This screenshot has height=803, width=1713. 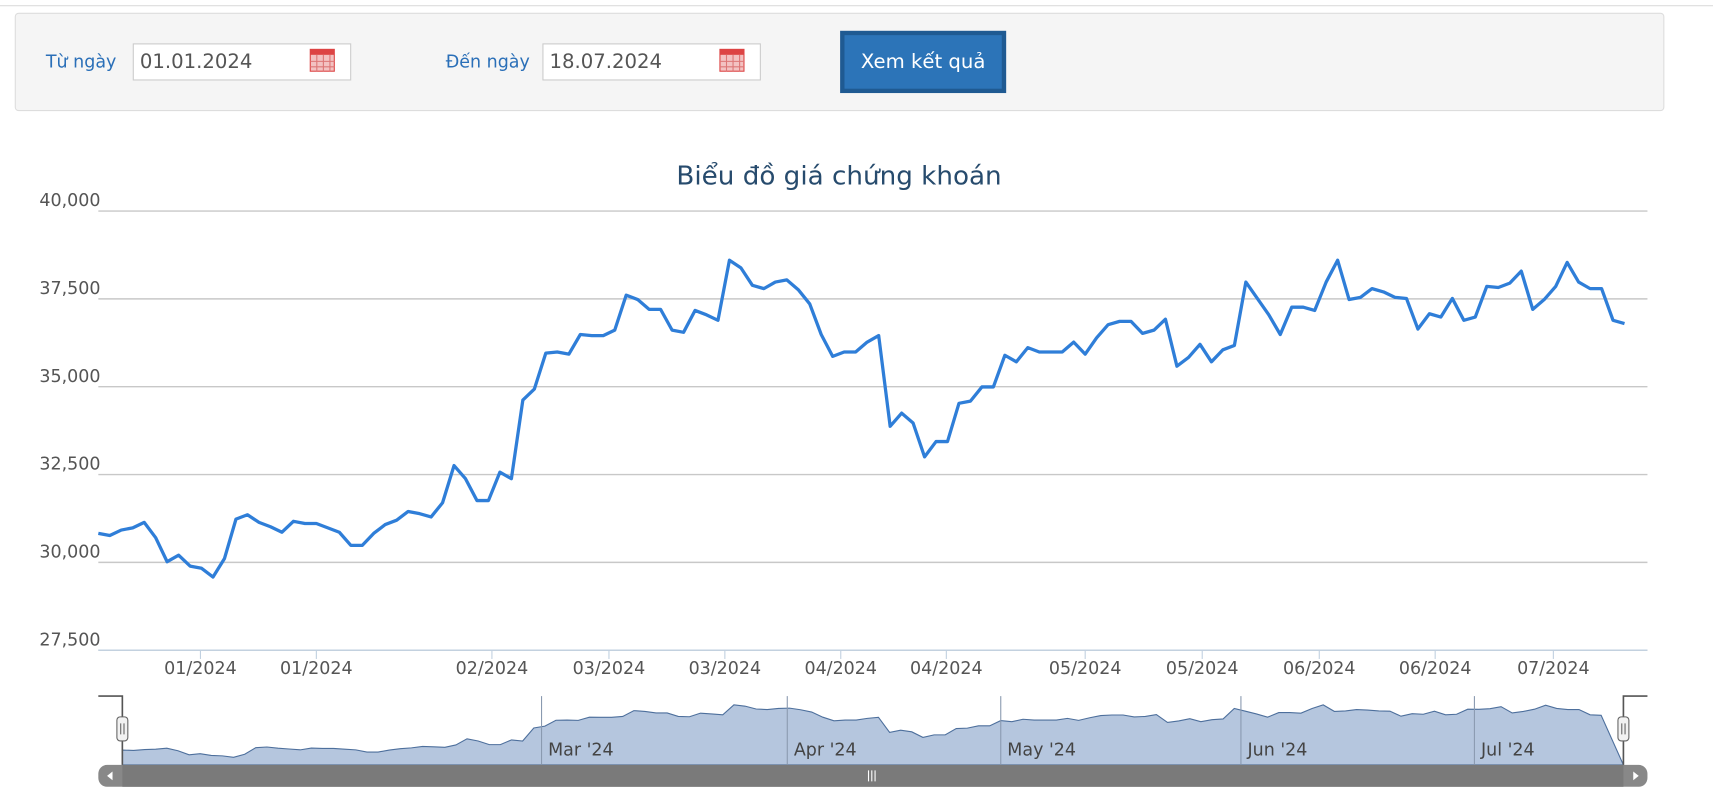 I want to click on y-tick-label: 35,000, so click(x=69, y=377).